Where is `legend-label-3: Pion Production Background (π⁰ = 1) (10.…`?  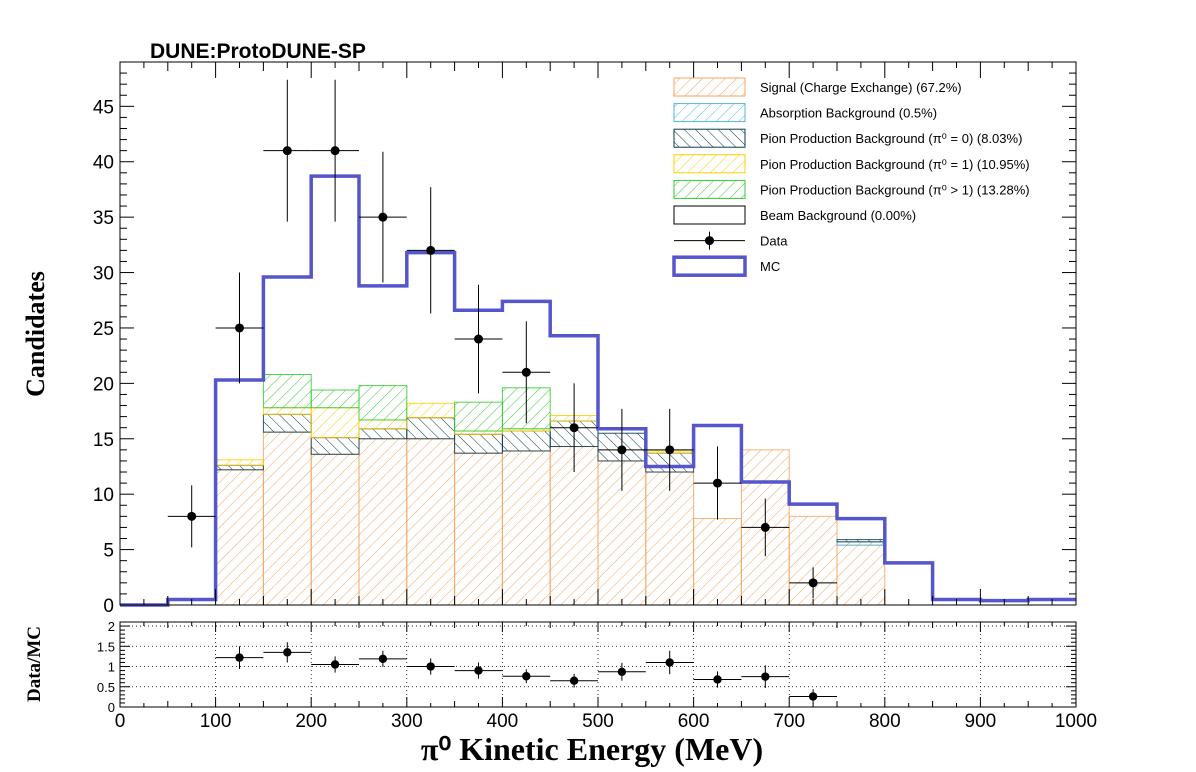
legend-label-3: Pion Production Background (π⁰ = 1) (10.… is located at coordinates (895, 164).